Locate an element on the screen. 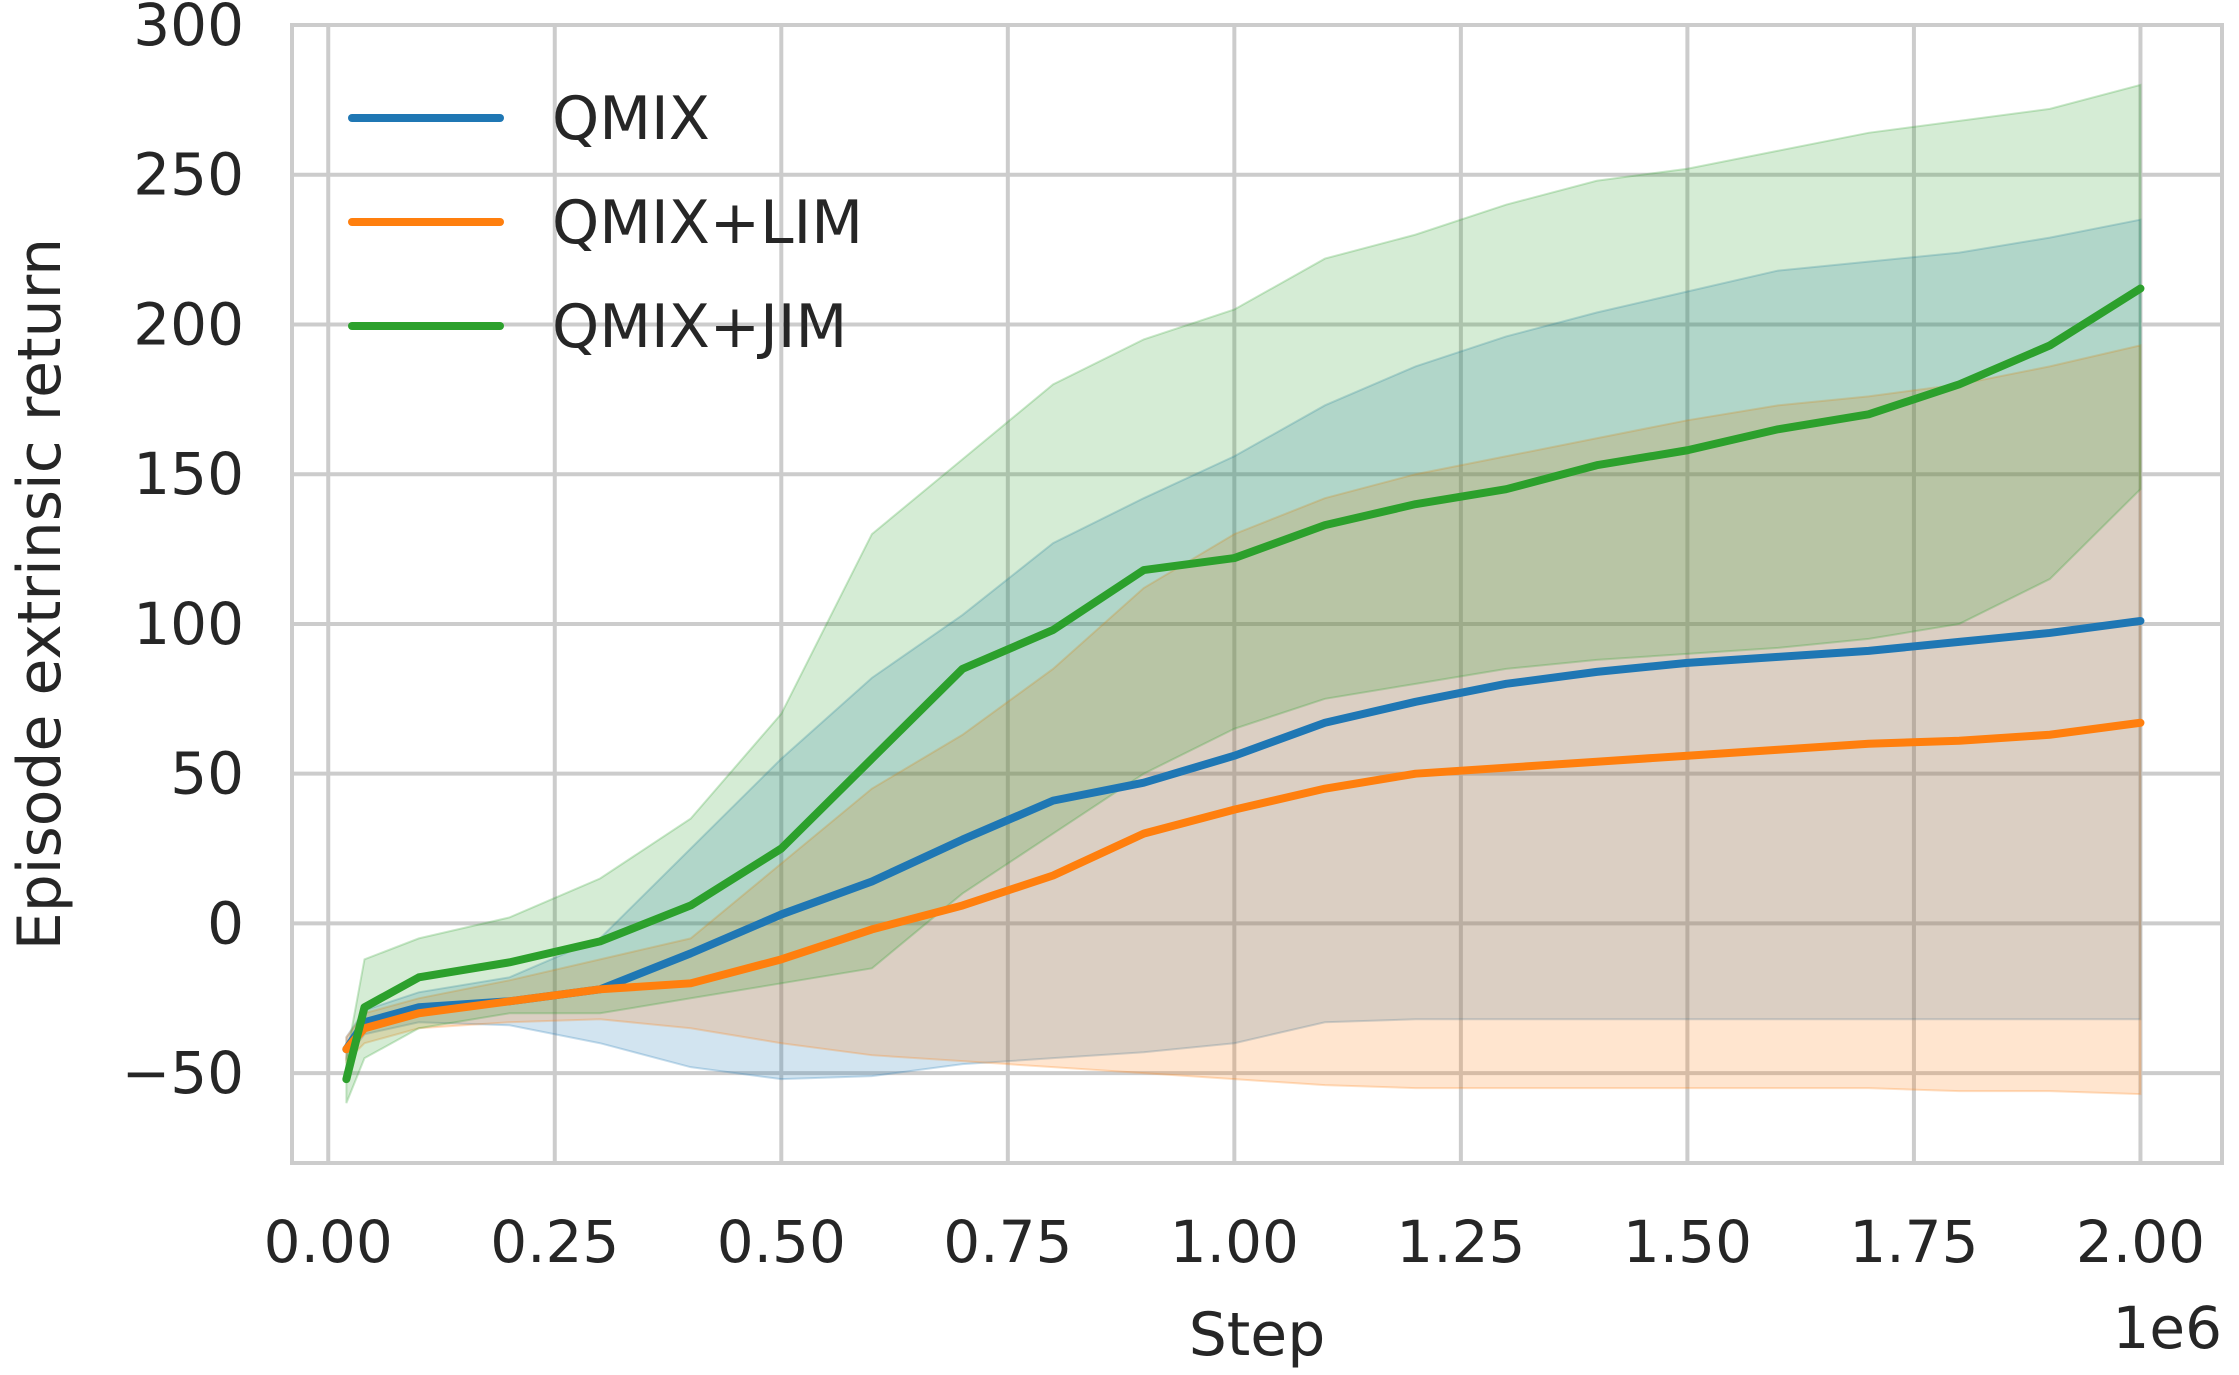  y-tick-label: 50 is located at coordinates (207, 774).